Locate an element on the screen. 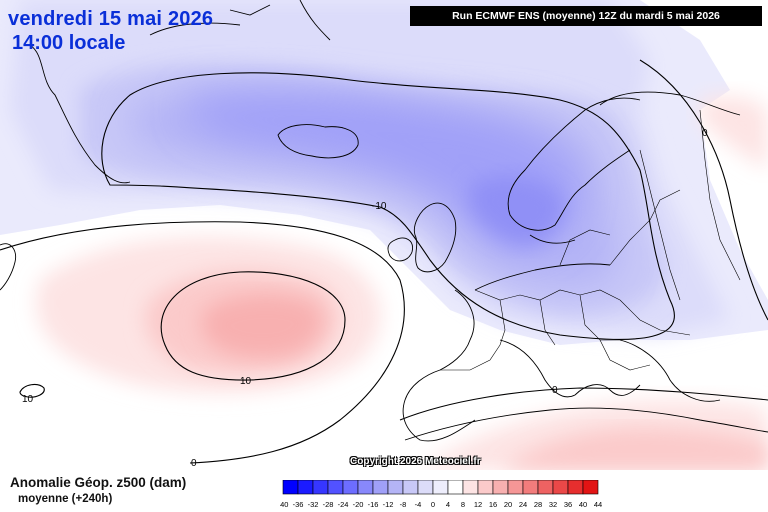 The width and height of the screenshot is (768, 512). copyright-notice: Copyright 2026 Meteociel.fr is located at coordinates (415, 461).